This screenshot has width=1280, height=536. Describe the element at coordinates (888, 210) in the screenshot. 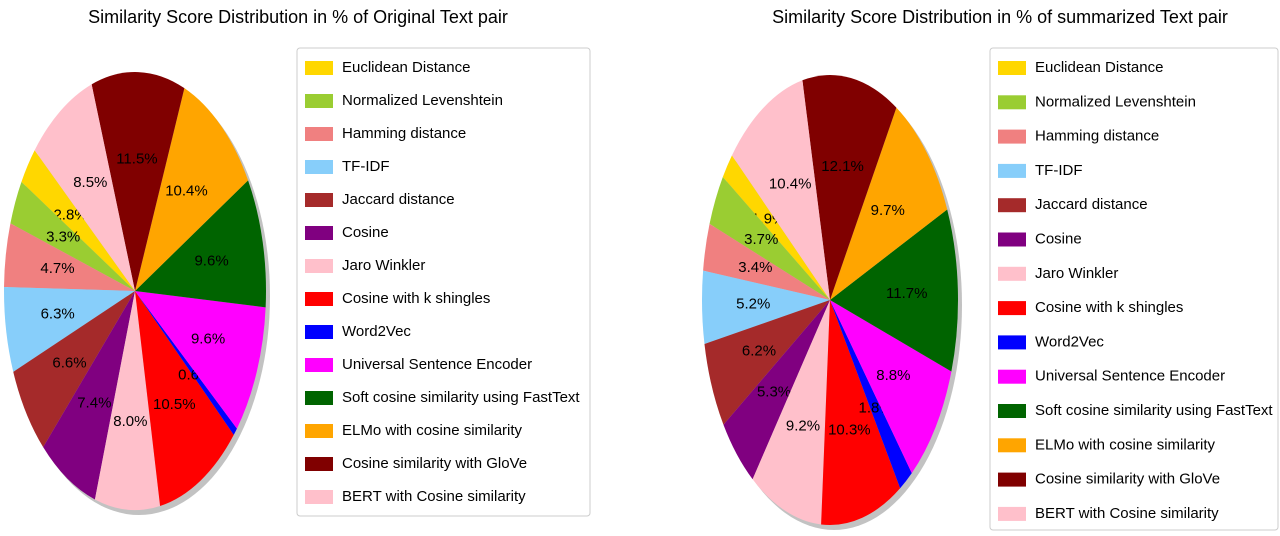

I see `slice-label: 9.7%` at that location.